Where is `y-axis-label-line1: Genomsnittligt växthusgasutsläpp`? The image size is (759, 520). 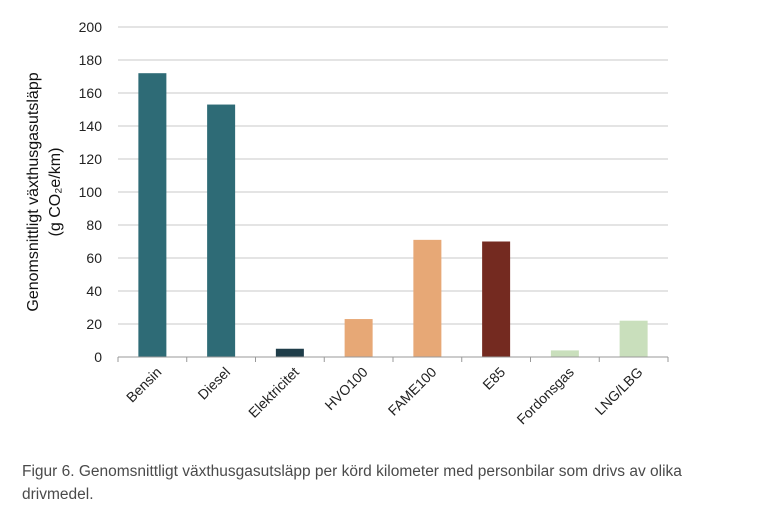 y-axis-label-line1: Genomsnittligt växthusgasutsläpp is located at coordinates (33, 191).